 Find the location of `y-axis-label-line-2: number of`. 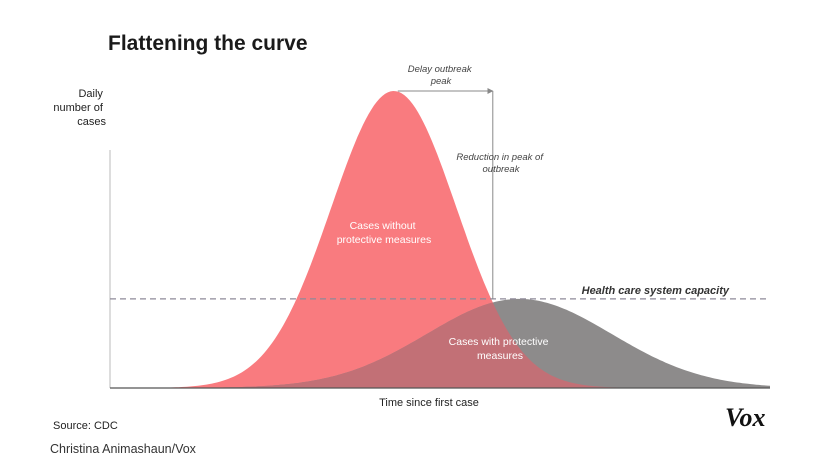

y-axis-label-line-2: number of is located at coordinates (78, 108).